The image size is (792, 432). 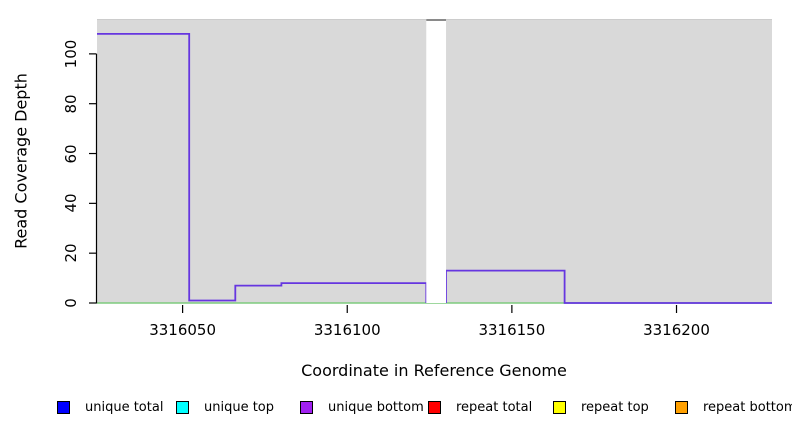 I want to click on x-tick-label: 3316100, so click(x=347, y=330).